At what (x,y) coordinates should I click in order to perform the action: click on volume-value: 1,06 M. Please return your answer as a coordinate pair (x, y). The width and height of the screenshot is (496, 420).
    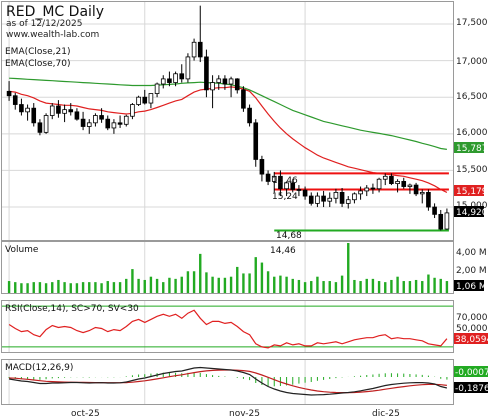
    Looking at the image, I should click on (471, 287).